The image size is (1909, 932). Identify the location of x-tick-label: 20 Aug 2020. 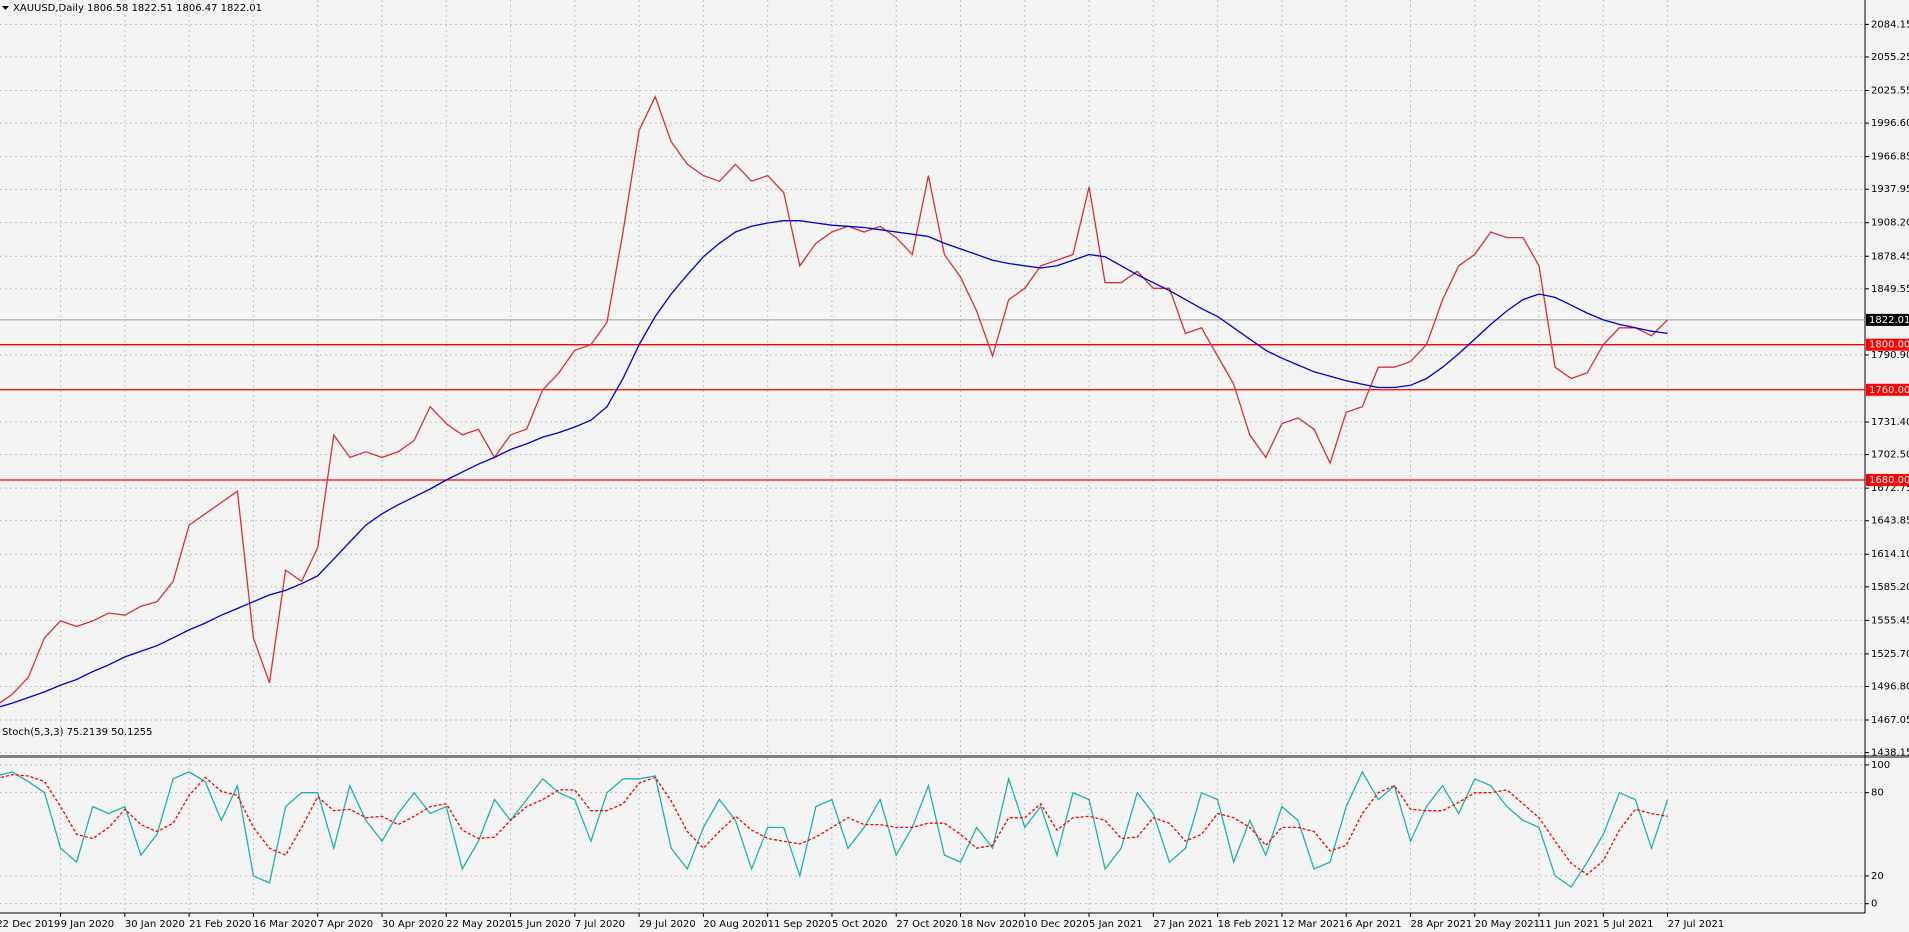
(735, 924).